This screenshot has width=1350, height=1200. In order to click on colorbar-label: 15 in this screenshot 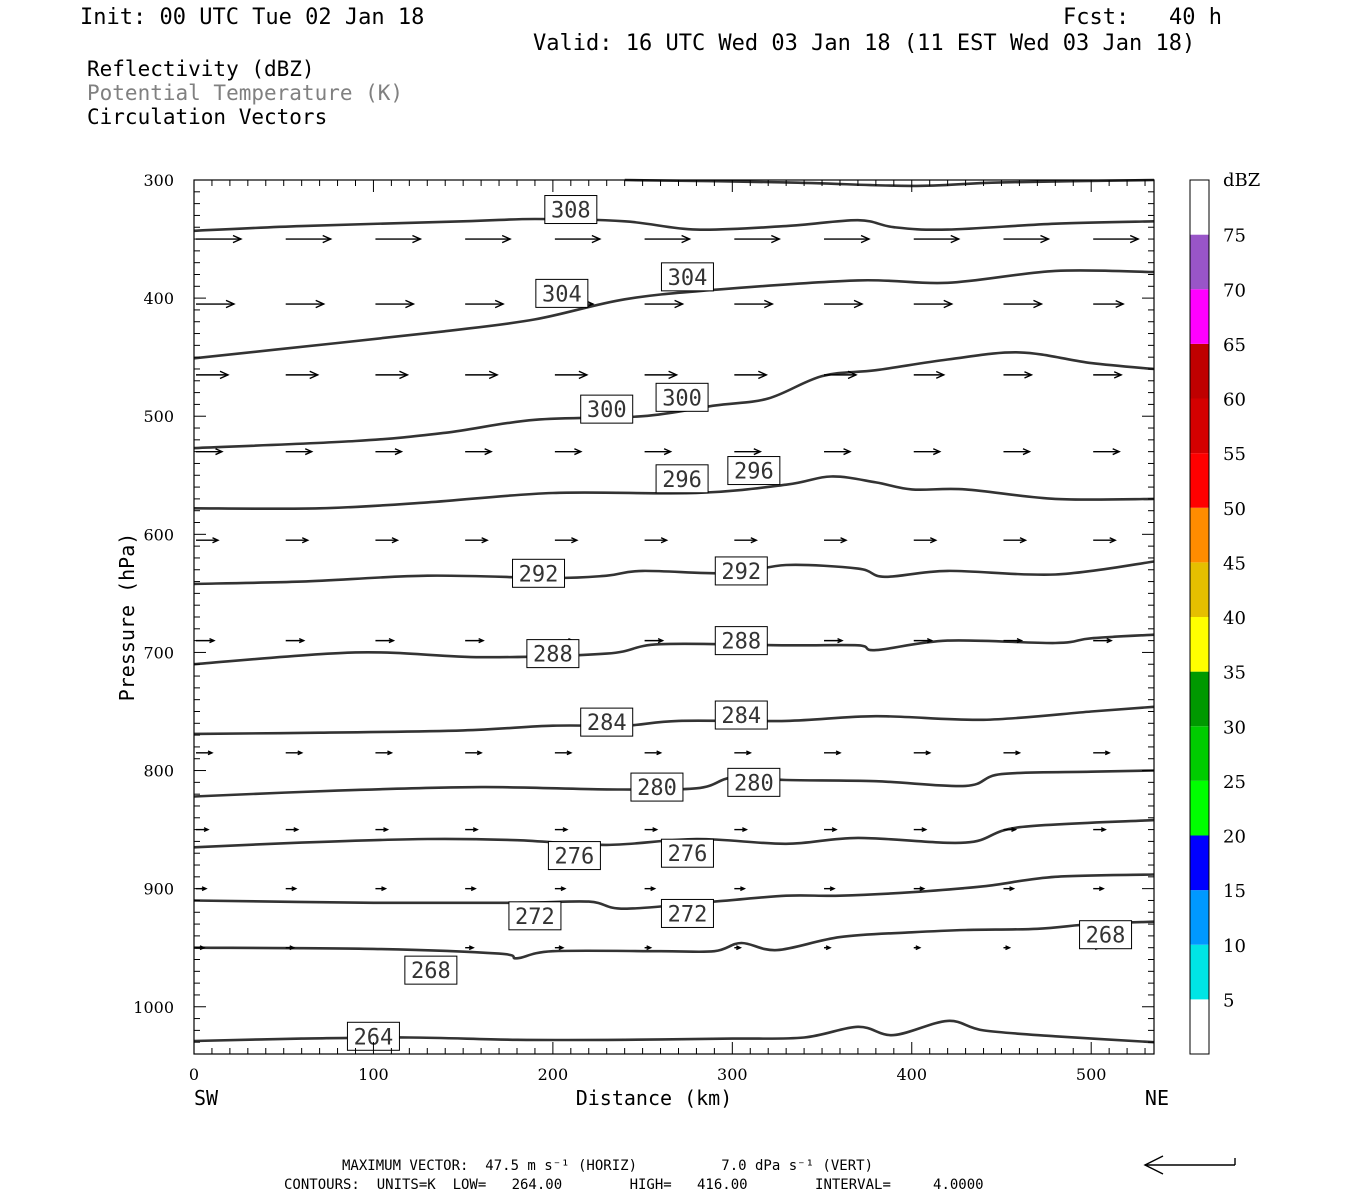, I will do `click(1234, 891)`.